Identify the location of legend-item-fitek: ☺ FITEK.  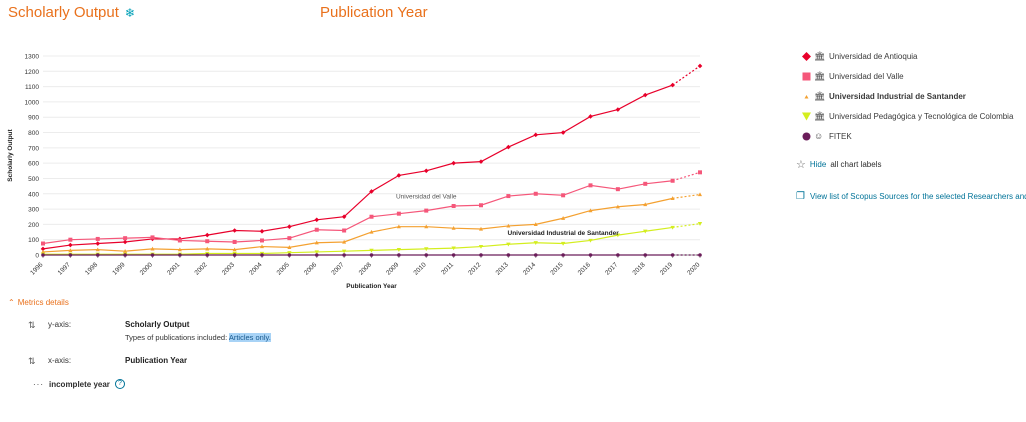
(906, 136).